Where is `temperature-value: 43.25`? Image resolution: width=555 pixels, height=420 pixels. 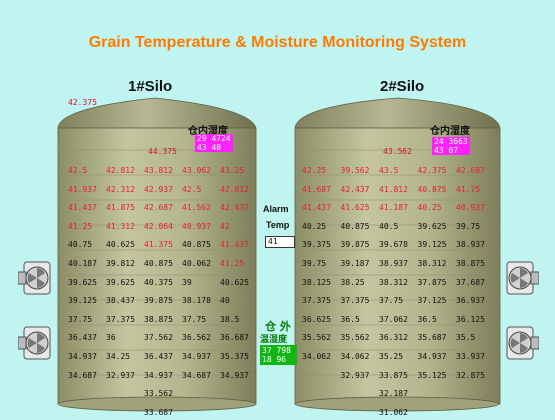
temperature-value: 43.25 is located at coordinates (232, 170).